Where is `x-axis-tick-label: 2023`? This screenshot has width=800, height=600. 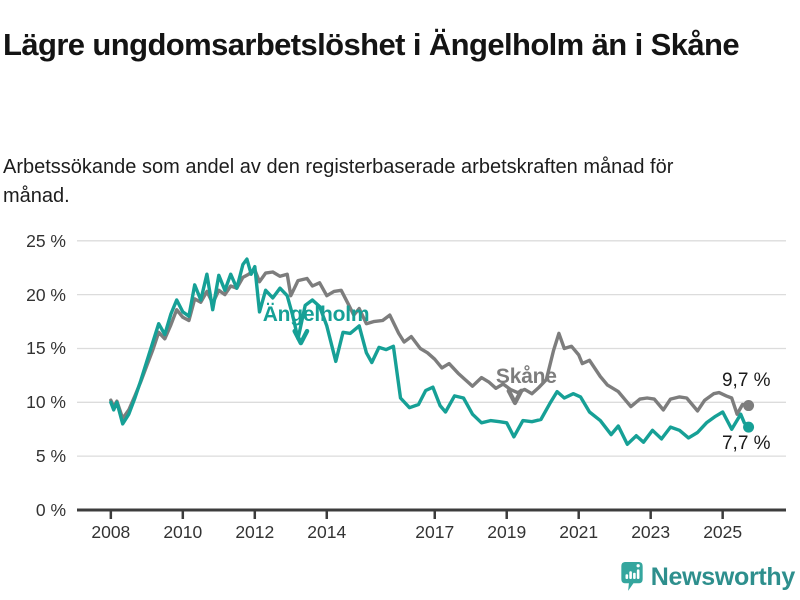
x-axis-tick-label: 2023 is located at coordinates (651, 532).